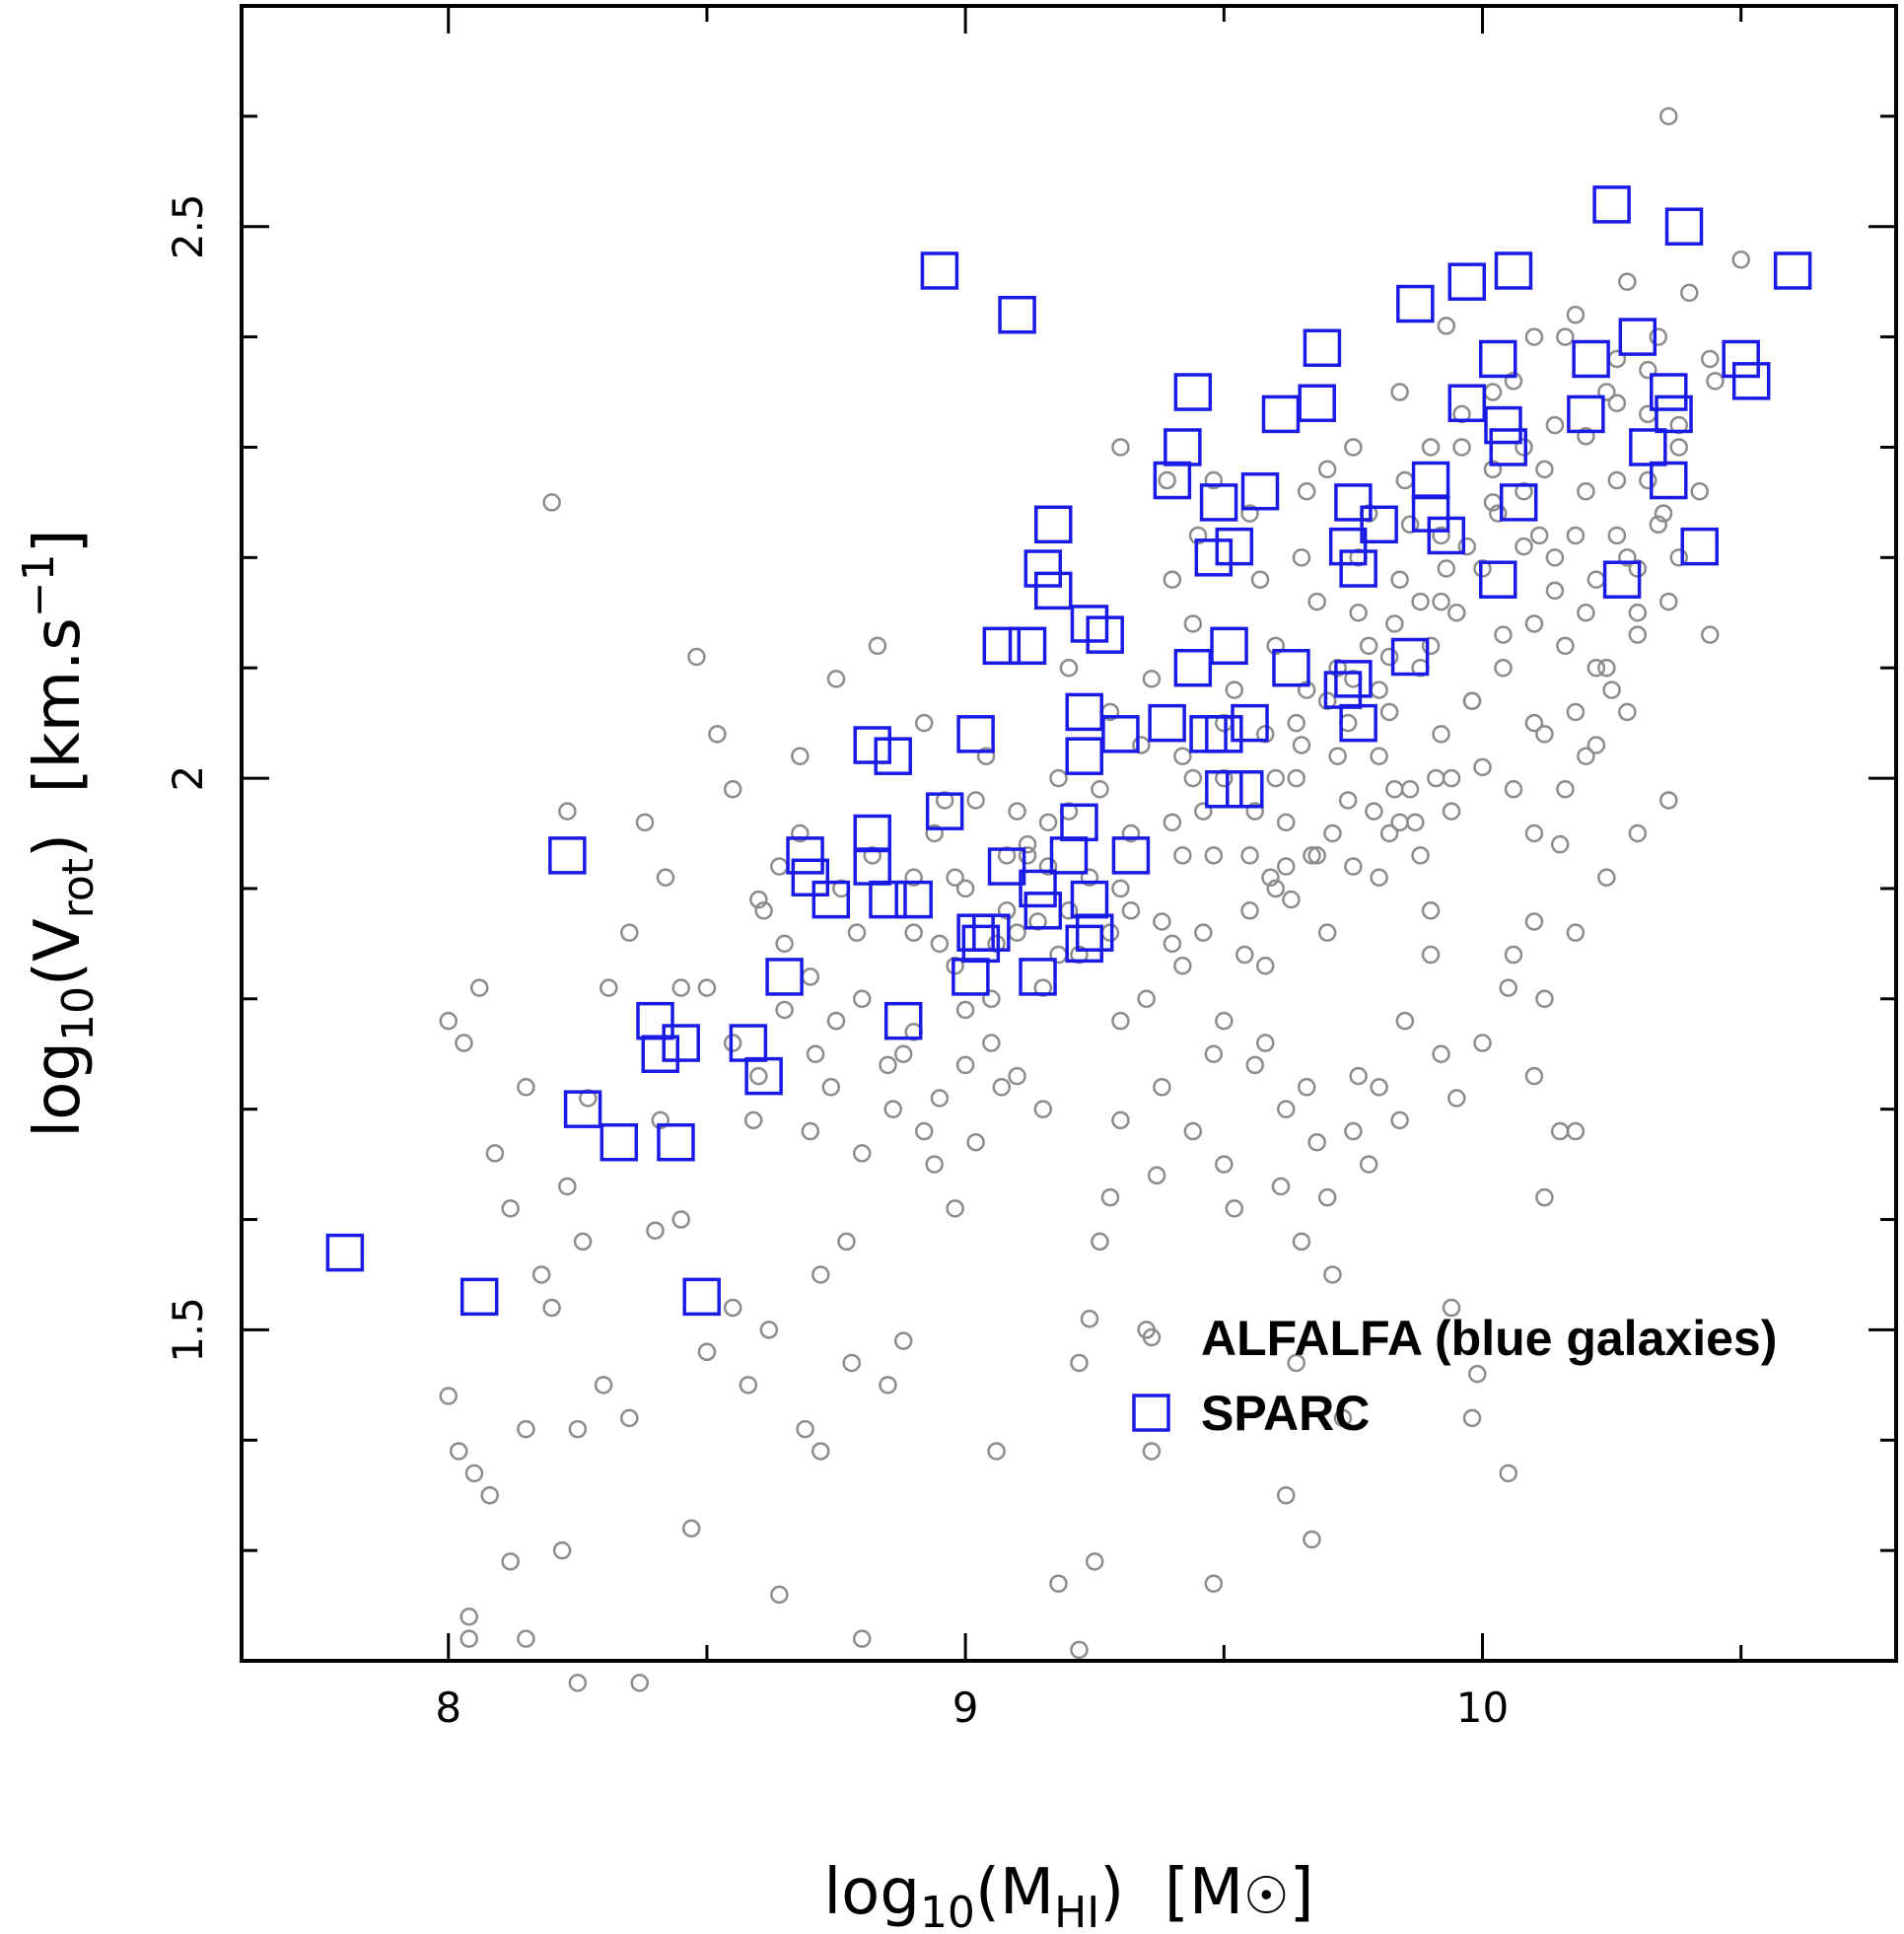  Describe the element at coordinates (188, 778) in the screenshot. I see `y-tick-label: 2` at that location.